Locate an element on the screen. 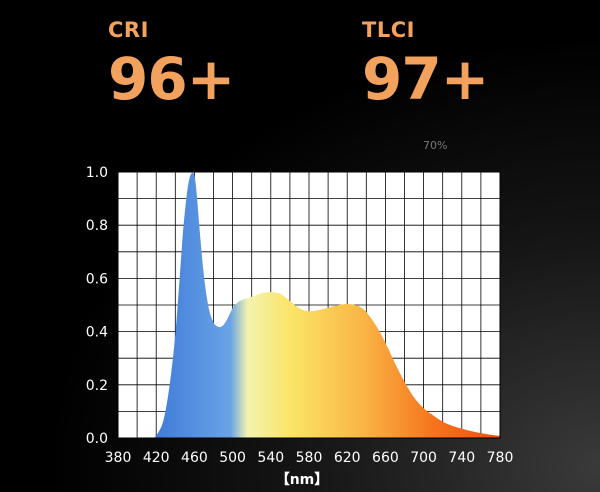 The image size is (600, 492). x-axis-ticks: 380 420 460 500 540 580 620 660 700 740 780 is located at coordinates (309, 458).